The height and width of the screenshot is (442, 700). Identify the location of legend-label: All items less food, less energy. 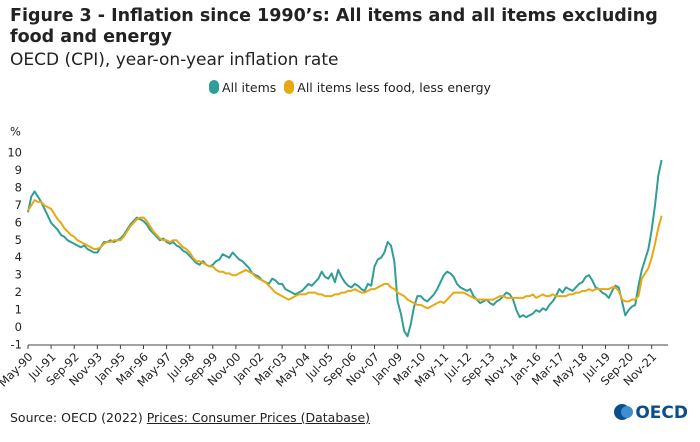
(394, 87).